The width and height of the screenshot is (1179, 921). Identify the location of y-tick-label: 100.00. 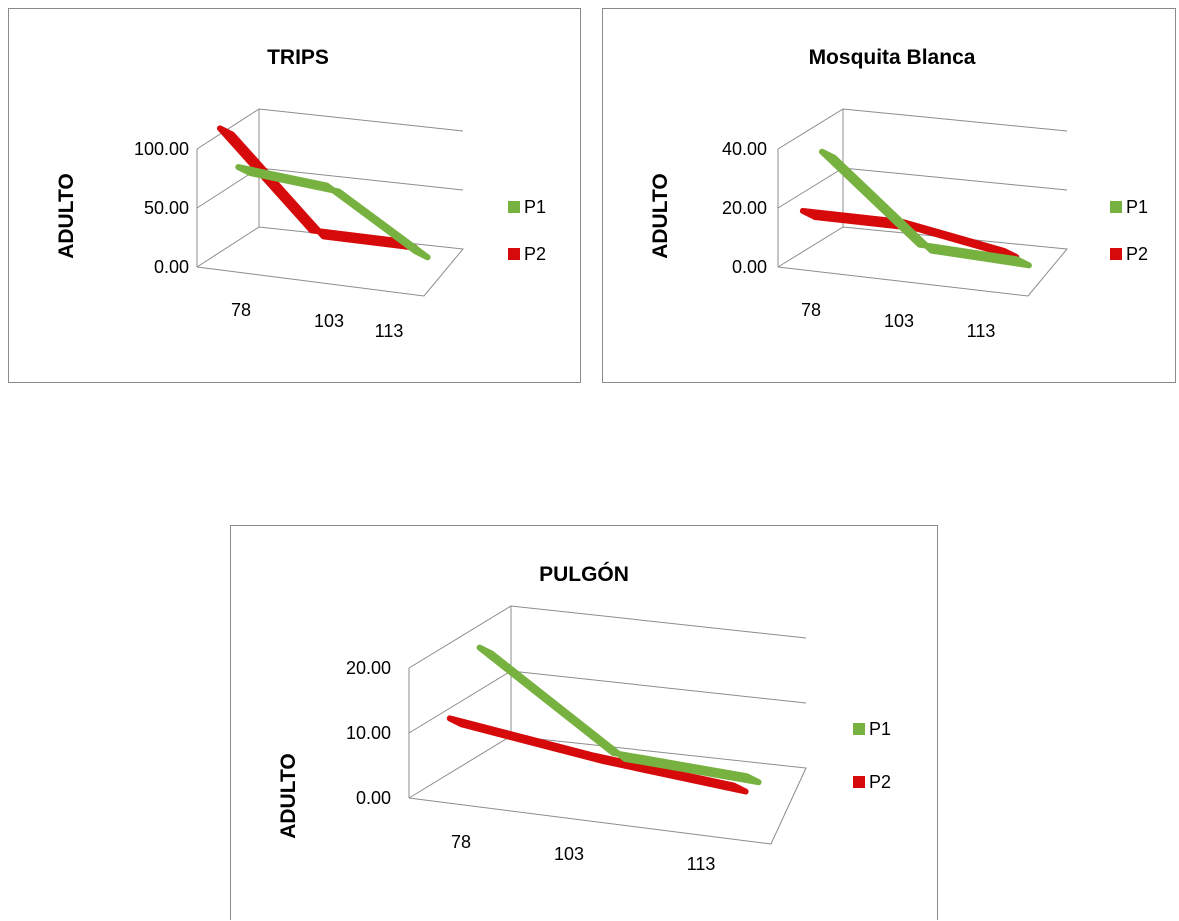
(161, 149).